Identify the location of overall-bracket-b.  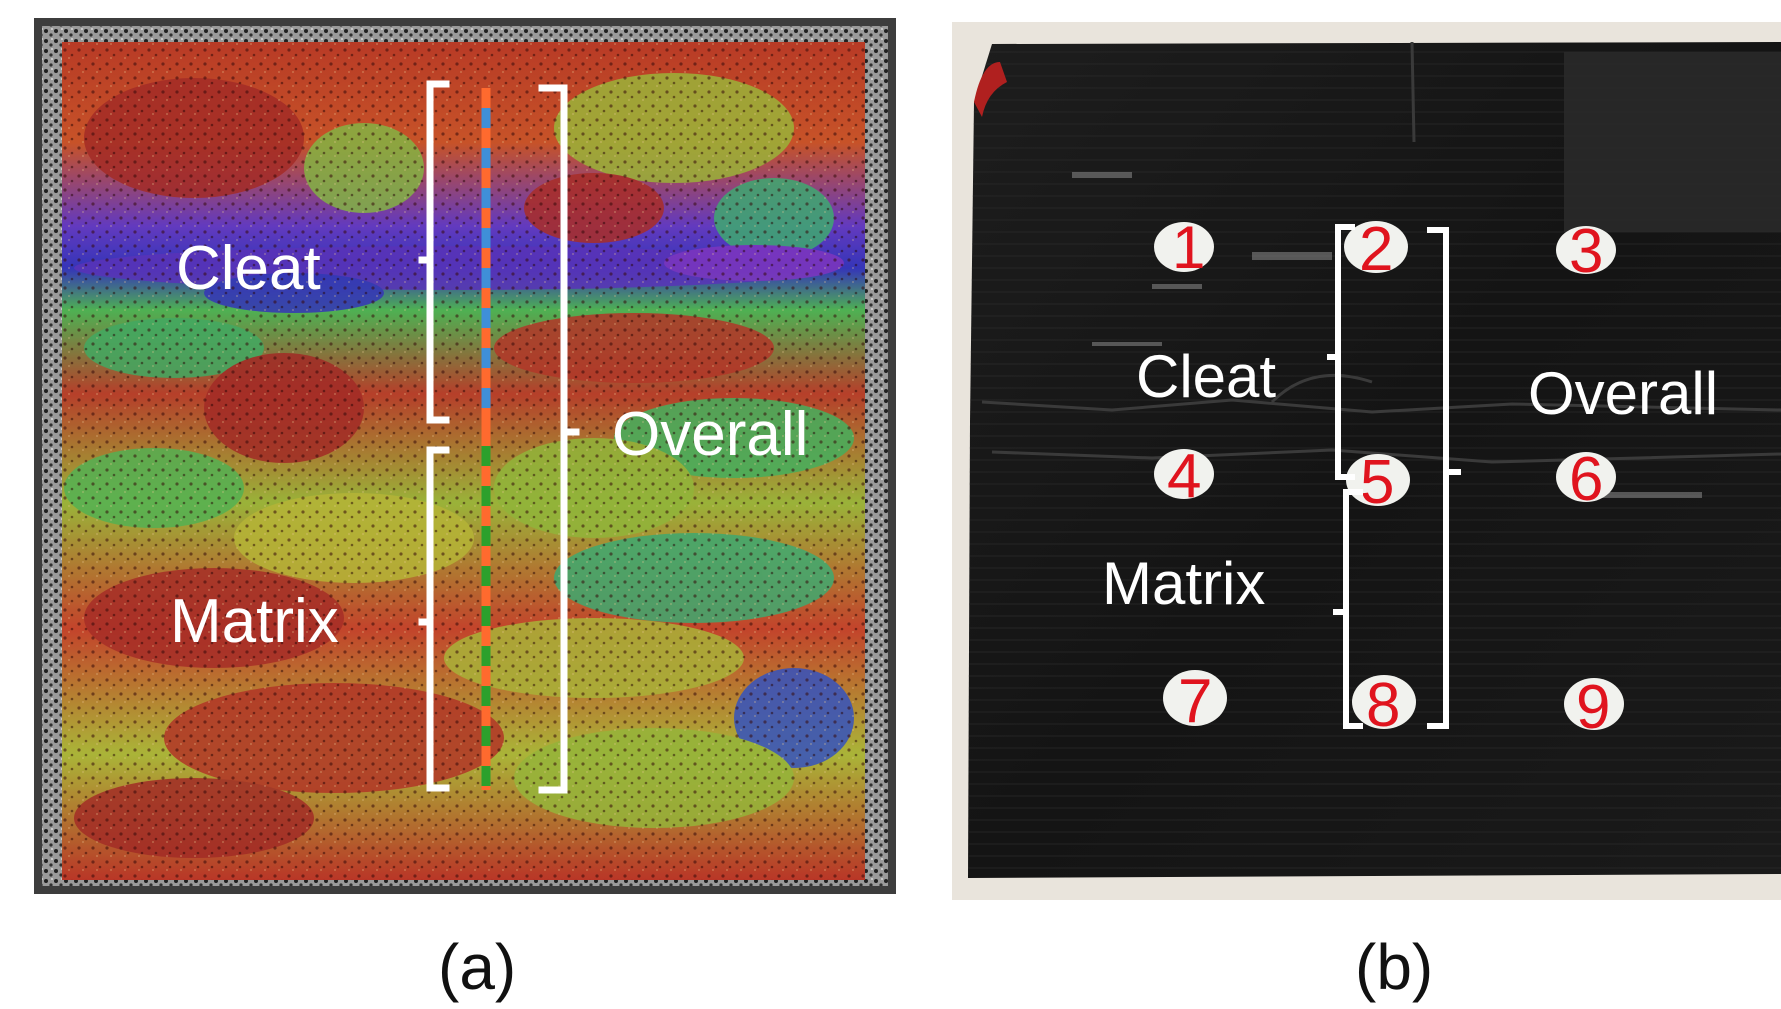
(1444, 478).